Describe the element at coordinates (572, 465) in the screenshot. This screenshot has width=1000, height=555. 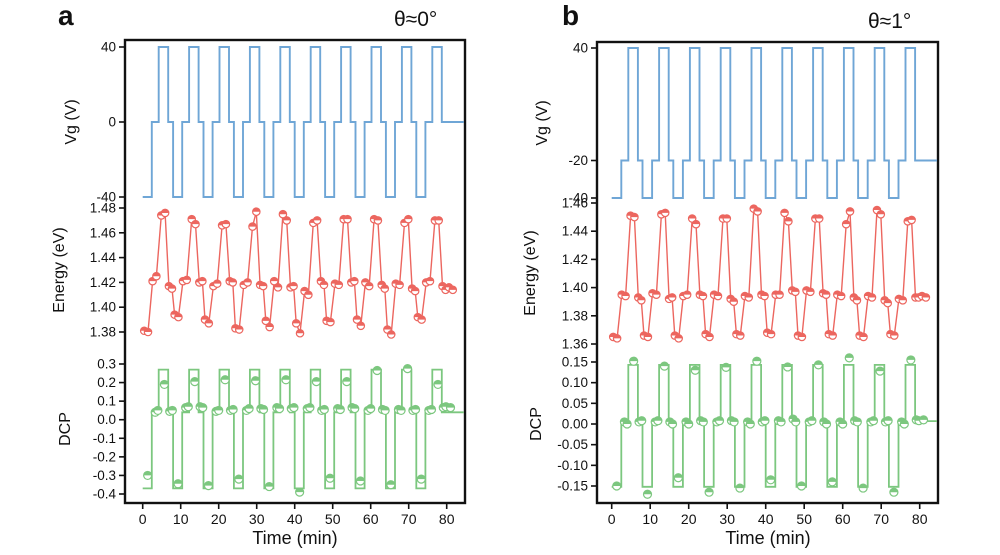
I see `svg-text: -0.10` at that location.